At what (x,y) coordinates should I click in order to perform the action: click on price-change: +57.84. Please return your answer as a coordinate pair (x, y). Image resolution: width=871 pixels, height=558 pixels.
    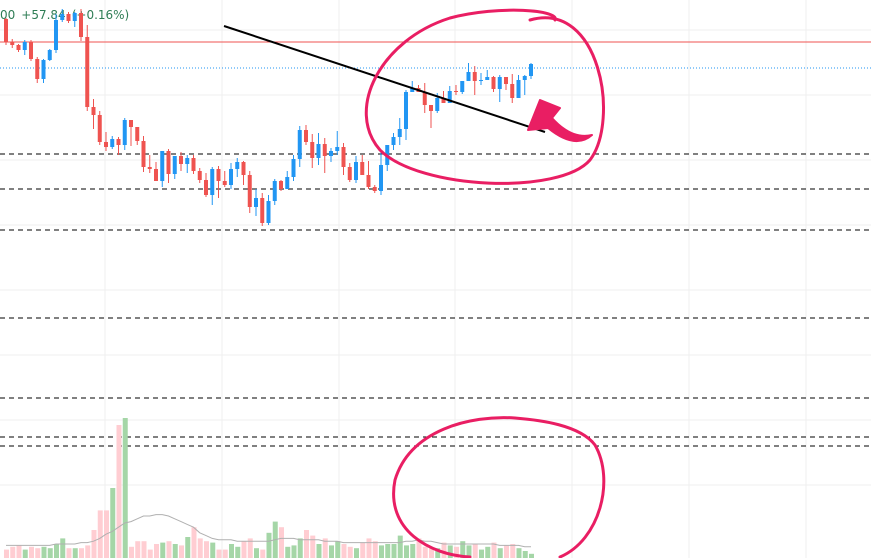
    Looking at the image, I should click on (43, 15).